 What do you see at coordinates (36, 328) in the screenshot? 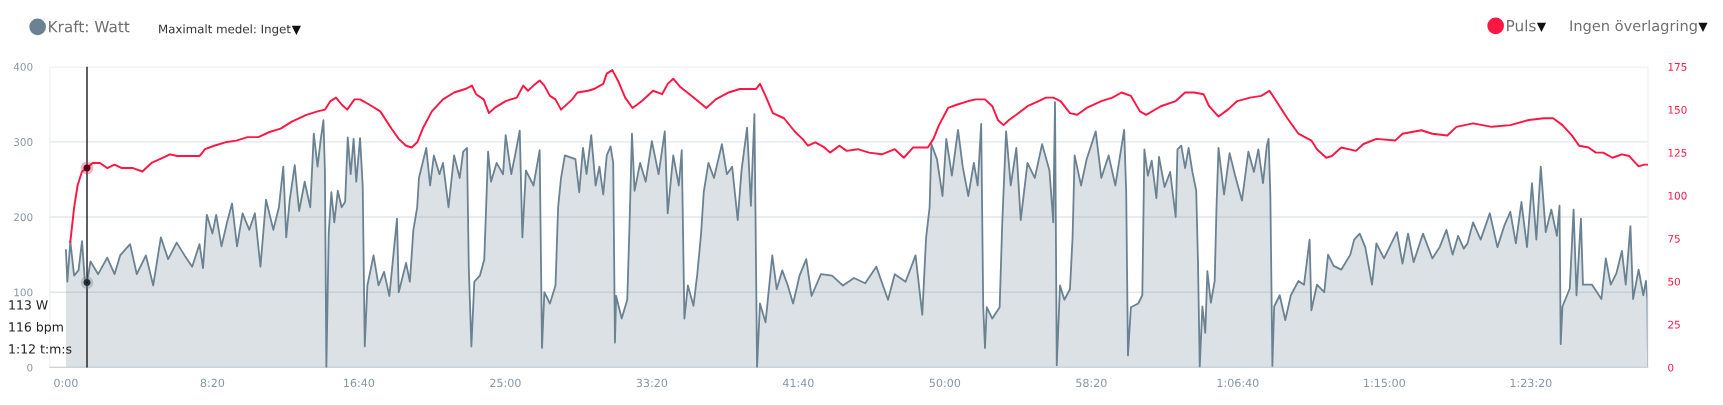
I see `annotation: 116 bpm` at bounding box center [36, 328].